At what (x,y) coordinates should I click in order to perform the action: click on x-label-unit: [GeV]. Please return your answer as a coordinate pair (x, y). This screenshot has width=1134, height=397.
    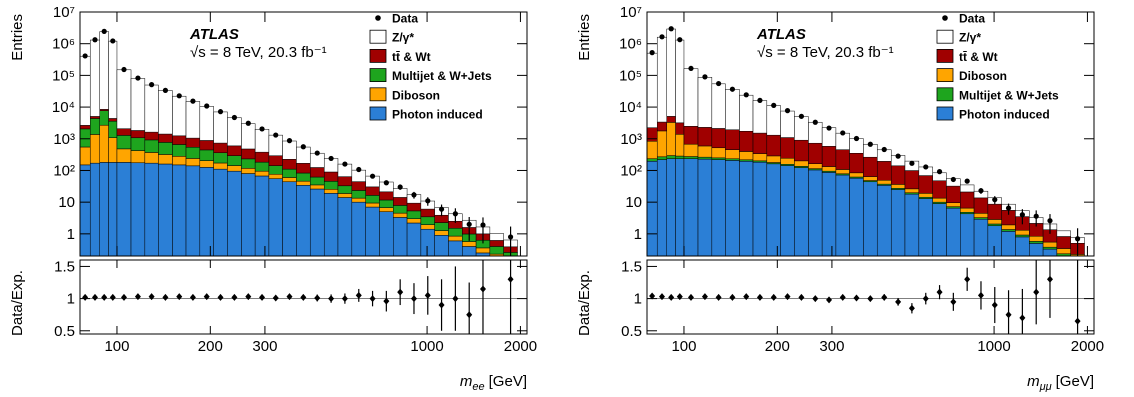
    Looking at the image, I should click on (1075, 381).